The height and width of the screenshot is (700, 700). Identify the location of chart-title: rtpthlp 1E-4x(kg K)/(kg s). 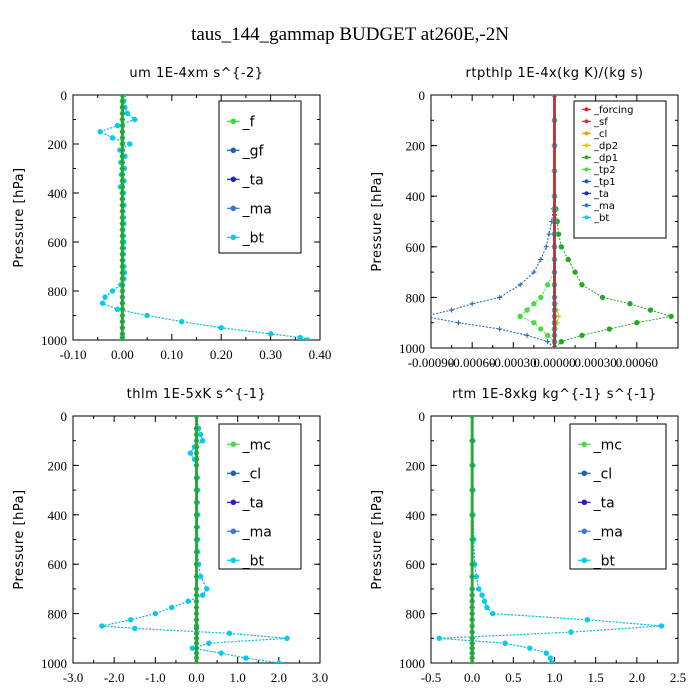
(555, 73).